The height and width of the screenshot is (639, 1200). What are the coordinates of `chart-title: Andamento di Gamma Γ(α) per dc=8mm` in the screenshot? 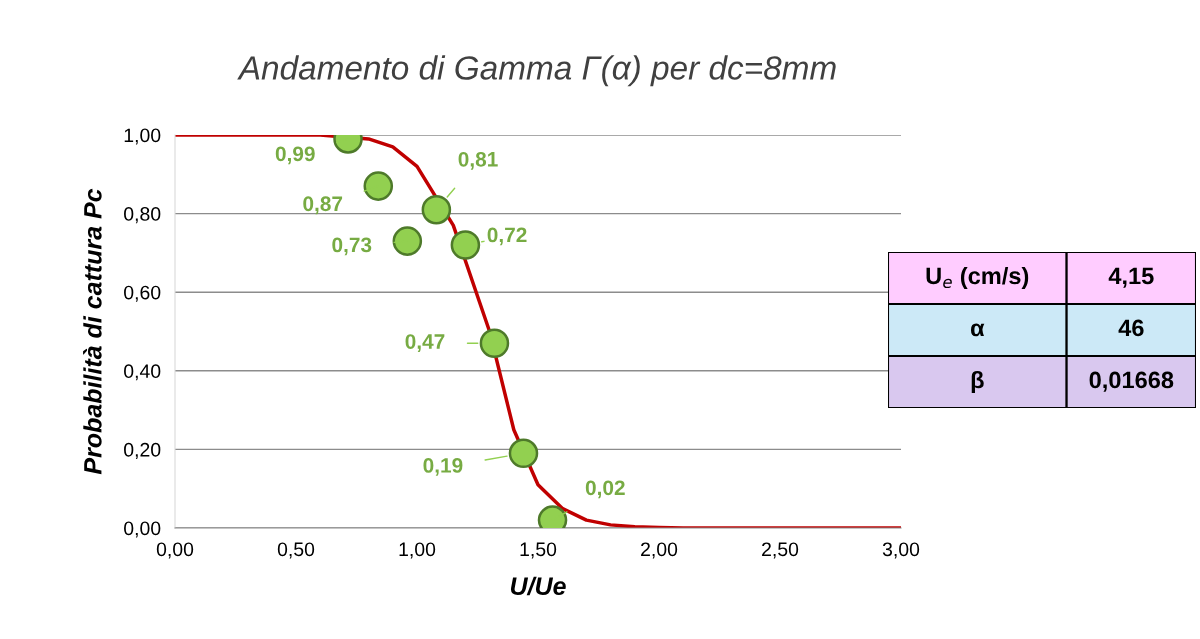 It's located at (536, 71).